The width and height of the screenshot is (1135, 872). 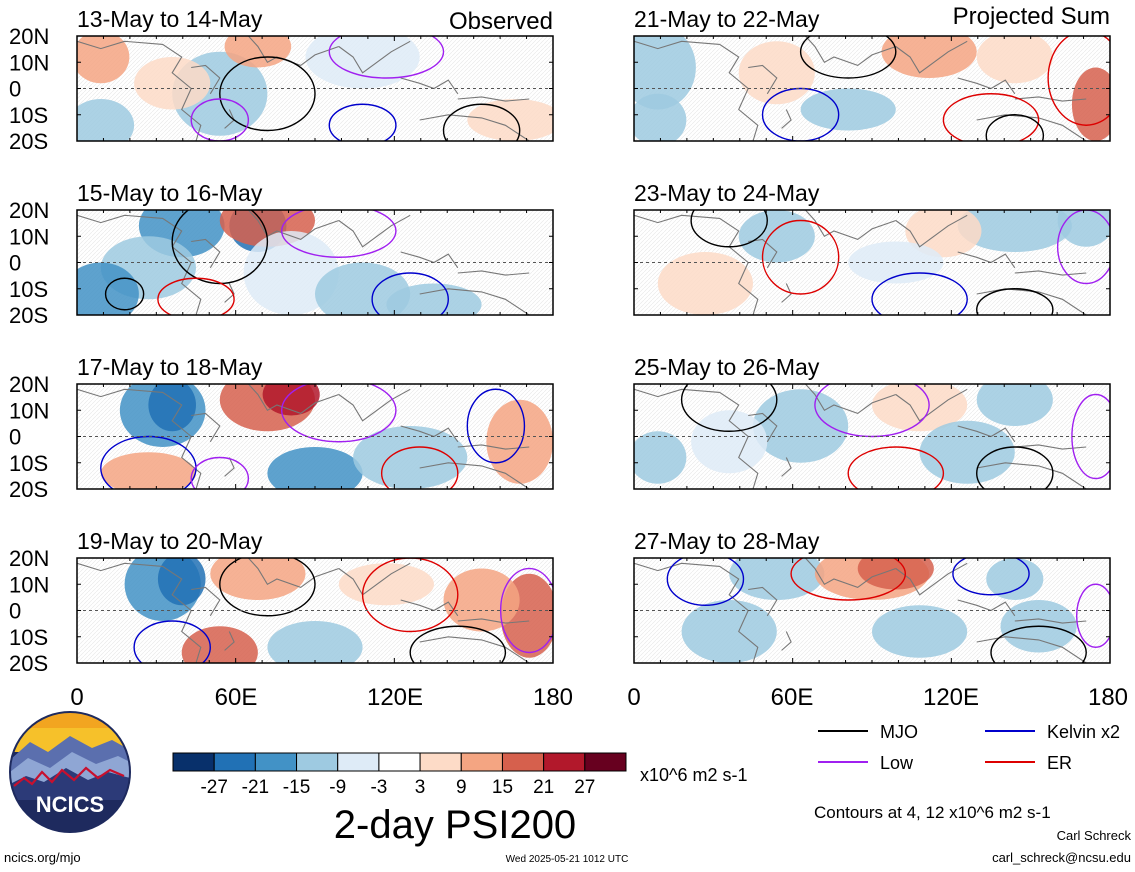 What do you see at coordinates (1059, 763) in the screenshot?
I see `legend-label-er: ER` at bounding box center [1059, 763].